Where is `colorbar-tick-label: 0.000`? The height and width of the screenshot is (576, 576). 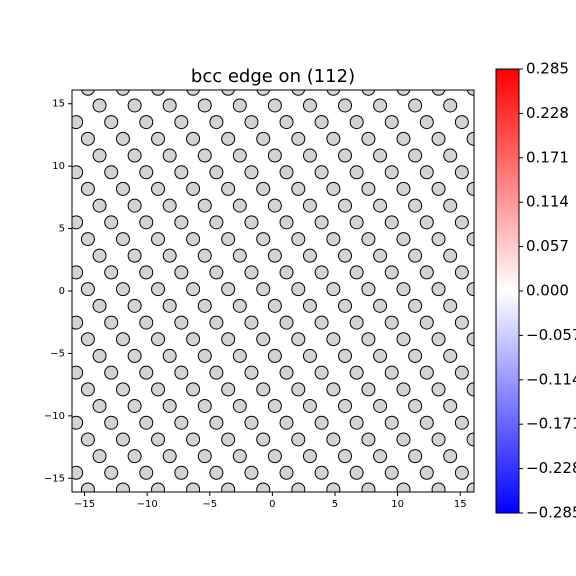 colorbar-tick-label: 0.000 is located at coordinates (547, 291).